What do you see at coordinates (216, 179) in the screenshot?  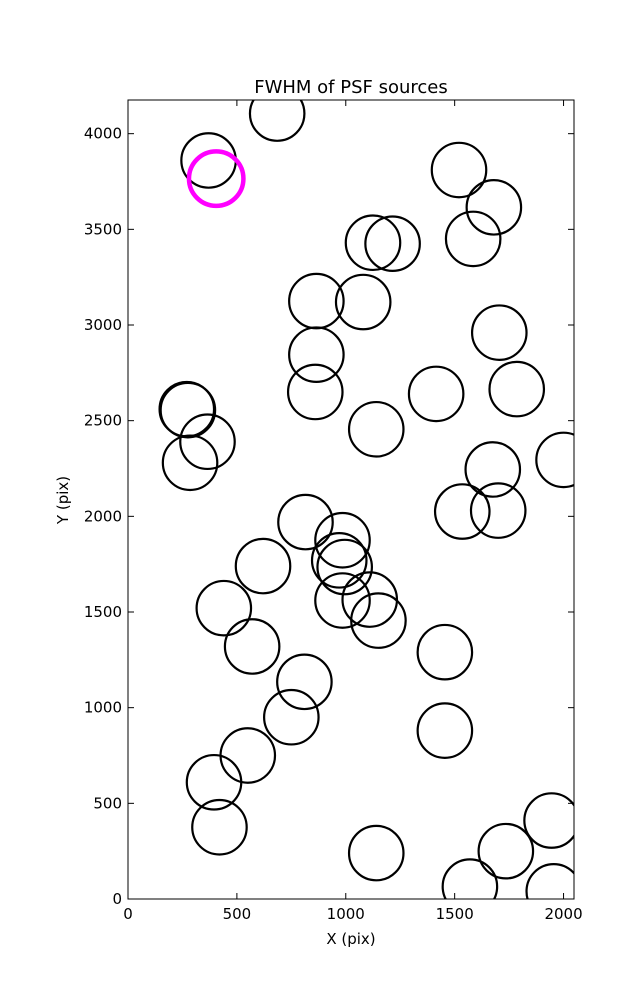 I see `highlighted-psf-source-marker` at bounding box center [216, 179].